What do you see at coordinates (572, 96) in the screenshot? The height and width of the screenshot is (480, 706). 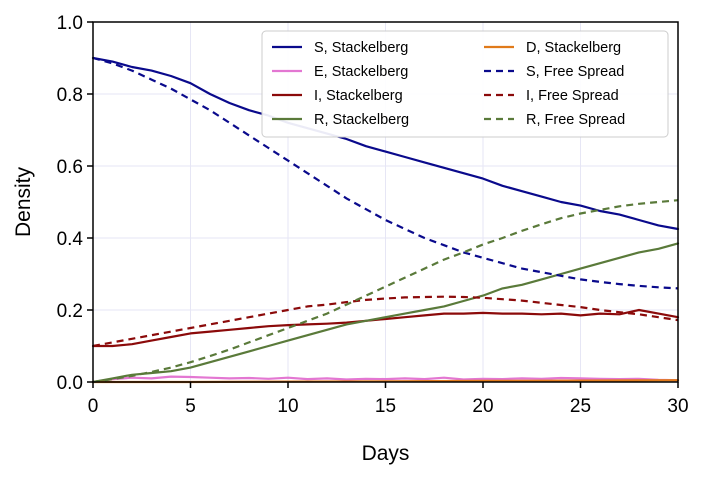 I see `legend-label-i-free-spread: I, Free Spread` at bounding box center [572, 96].